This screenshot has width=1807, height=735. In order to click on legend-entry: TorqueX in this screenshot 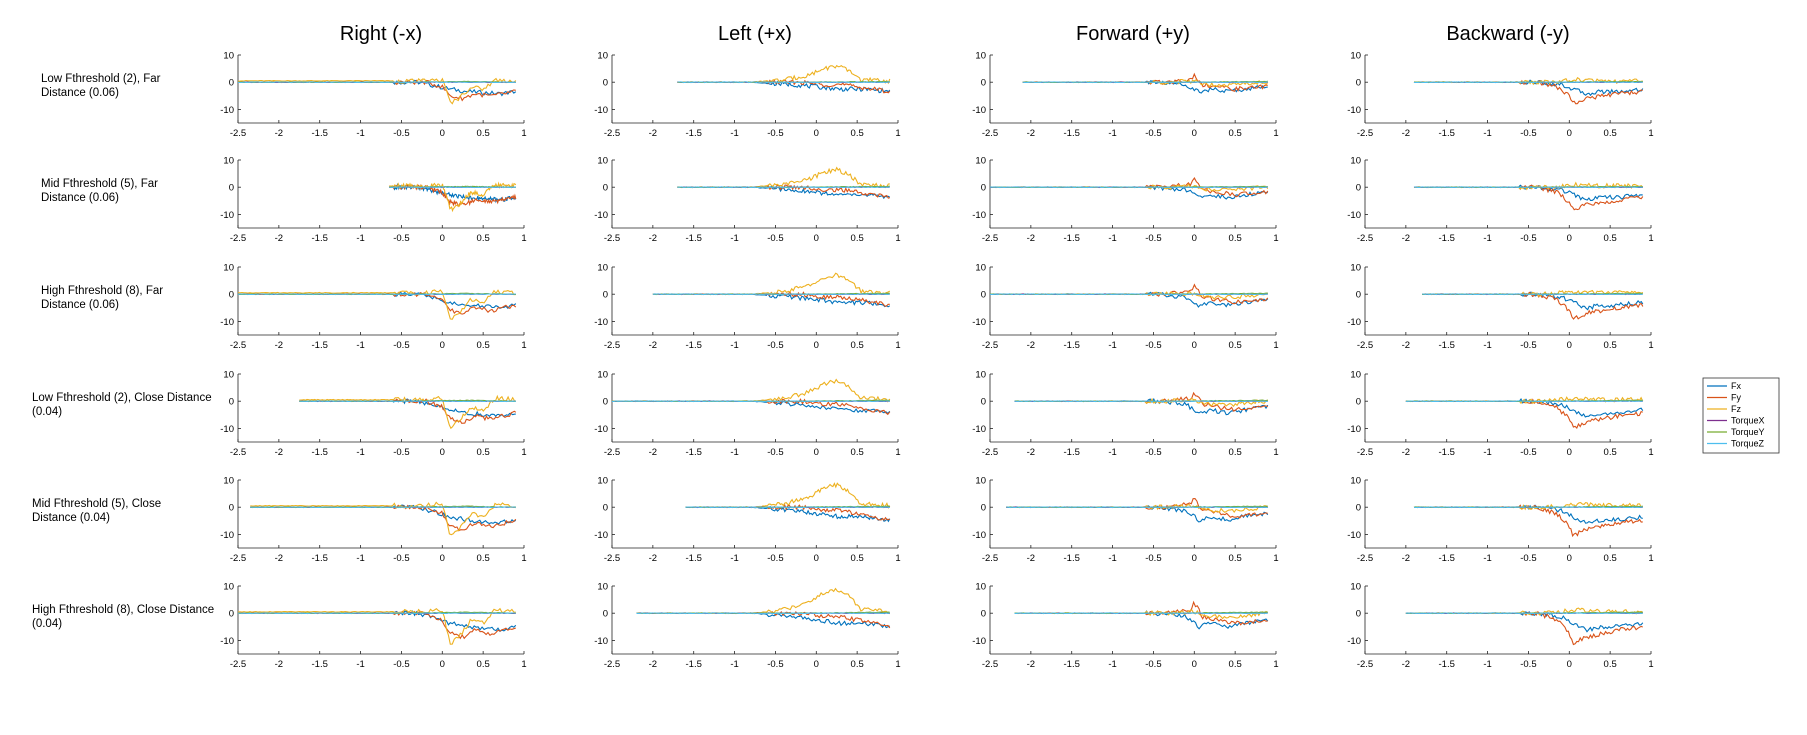, I will do `click(1748, 421)`.